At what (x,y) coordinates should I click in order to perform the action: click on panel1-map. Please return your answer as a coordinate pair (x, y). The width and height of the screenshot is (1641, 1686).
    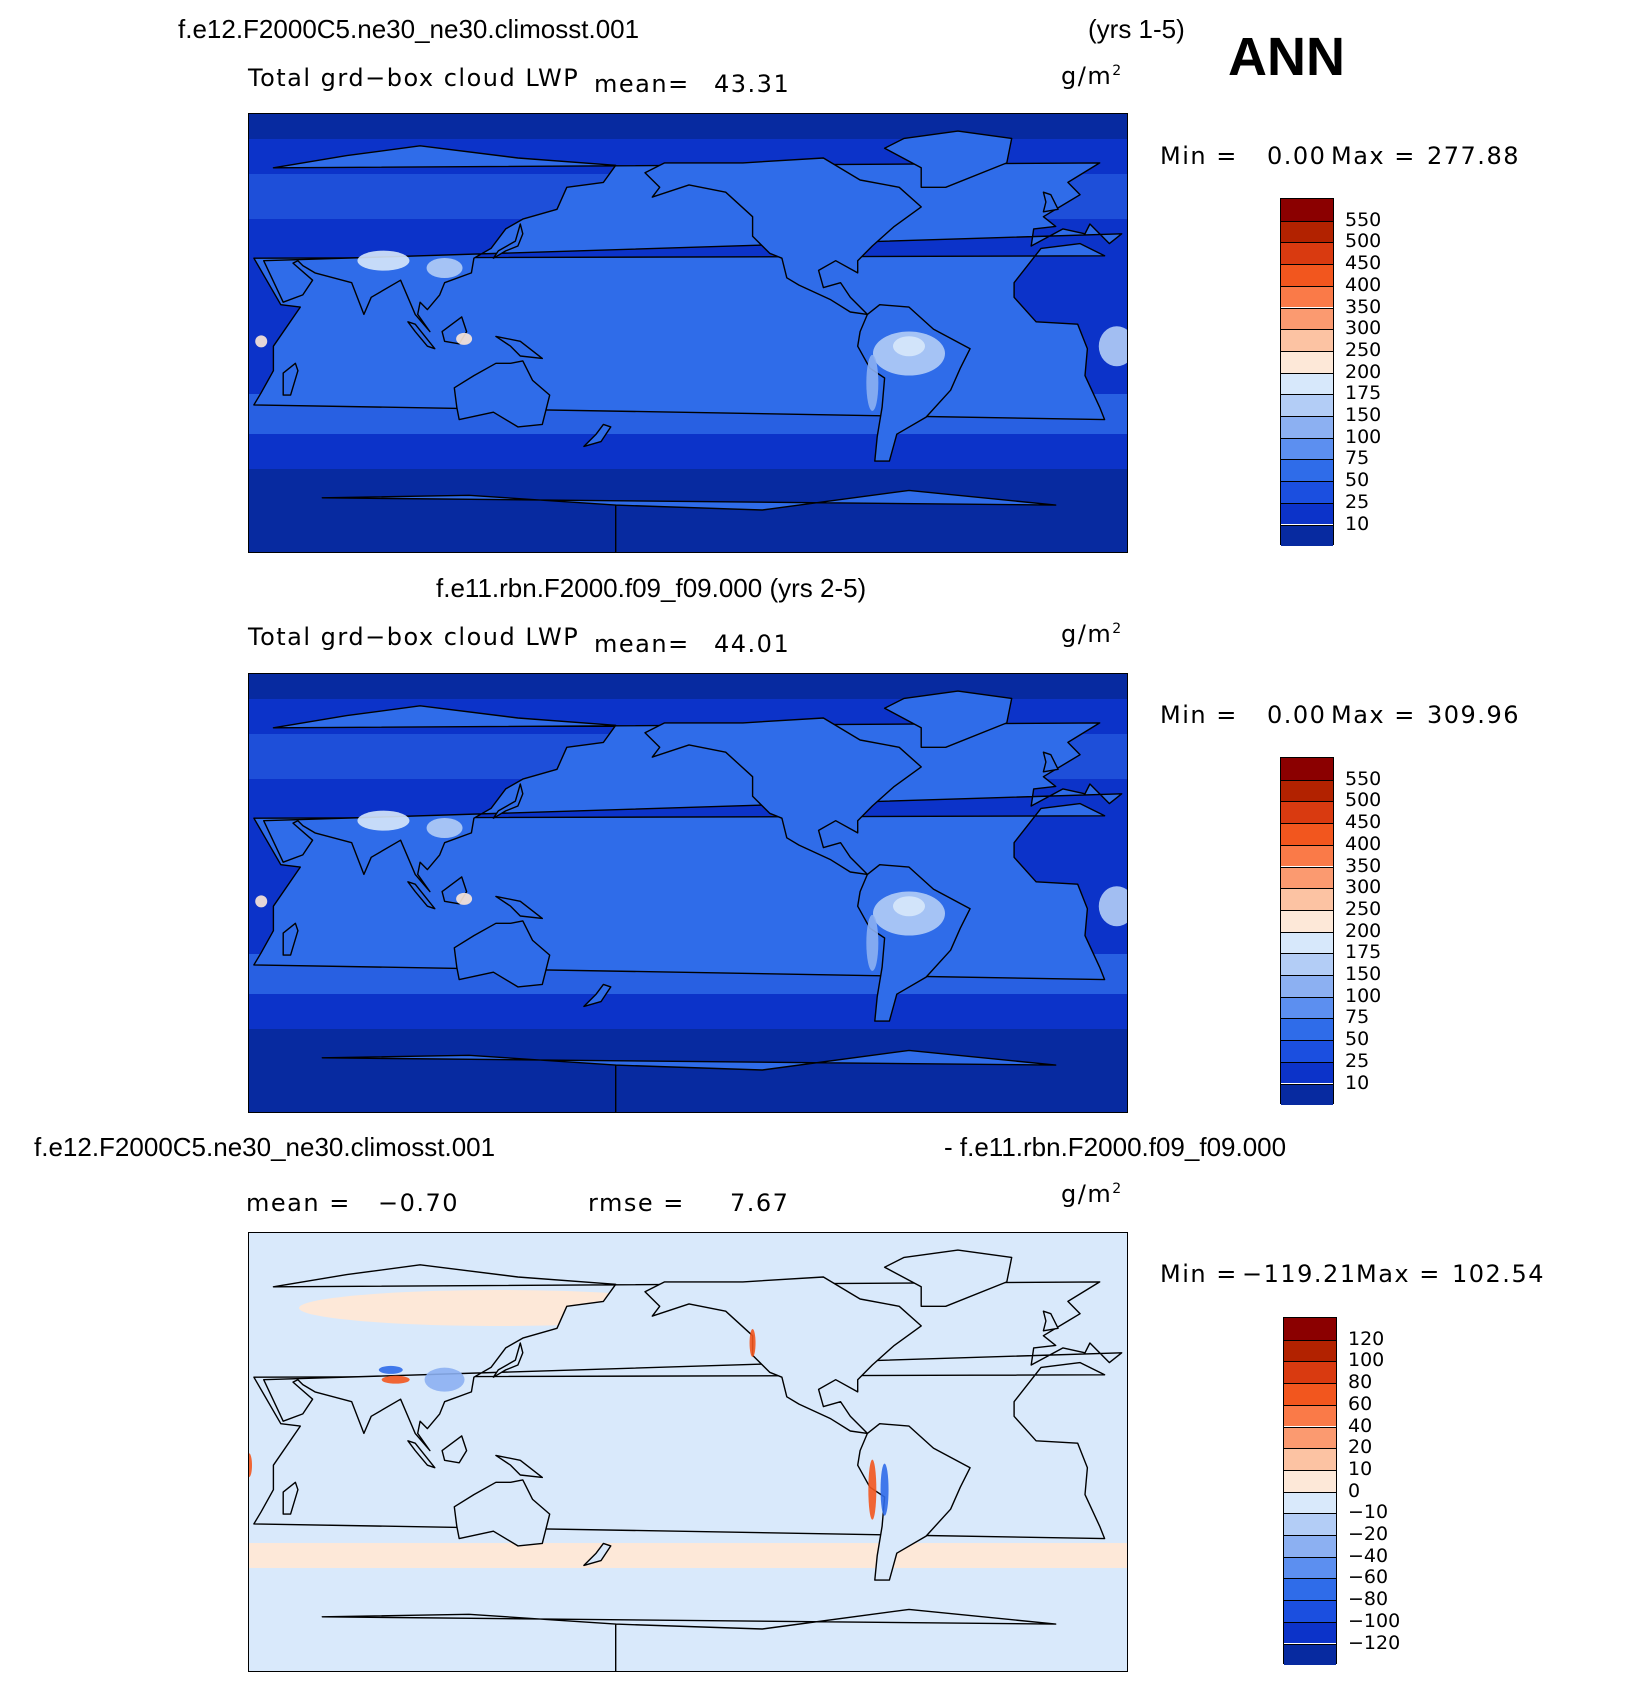
    Looking at the image, I should click on (688, 333).